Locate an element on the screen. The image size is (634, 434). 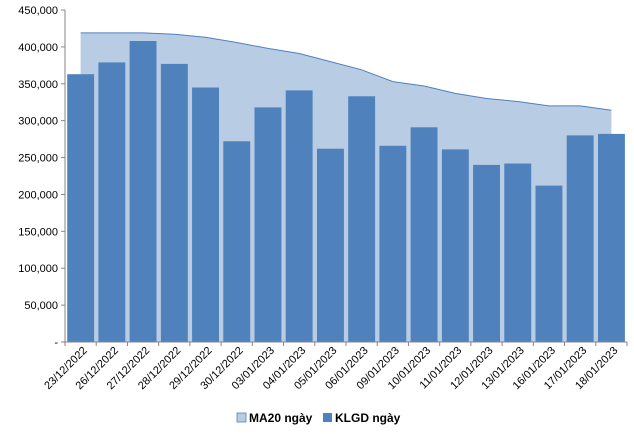
bar-klgd-05-01-2023 is located at coordinates (330, 245).